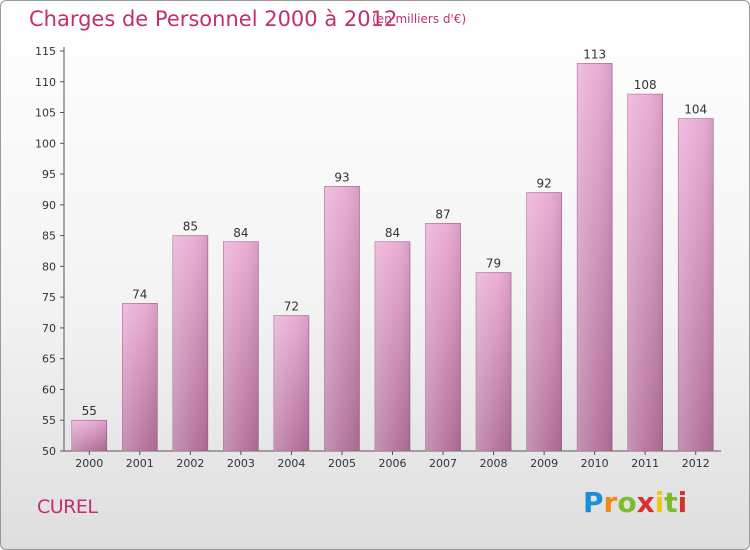 Image resolution: width=750 pixels, height=550 pixels. Describe the element at coordinates (190, 227) in the screenshot. I see `value-label: 85` at that location.